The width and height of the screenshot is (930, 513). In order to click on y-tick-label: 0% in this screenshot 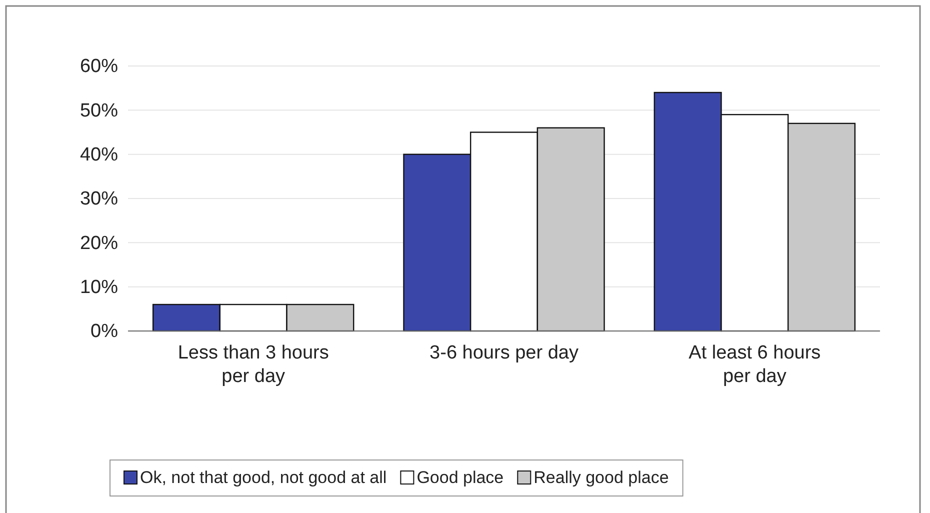, I will do `click(104, 331)`.